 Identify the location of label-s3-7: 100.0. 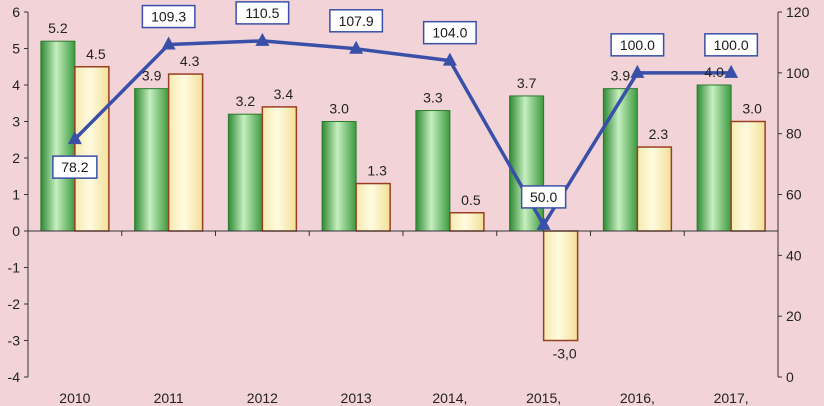
(731, 45).